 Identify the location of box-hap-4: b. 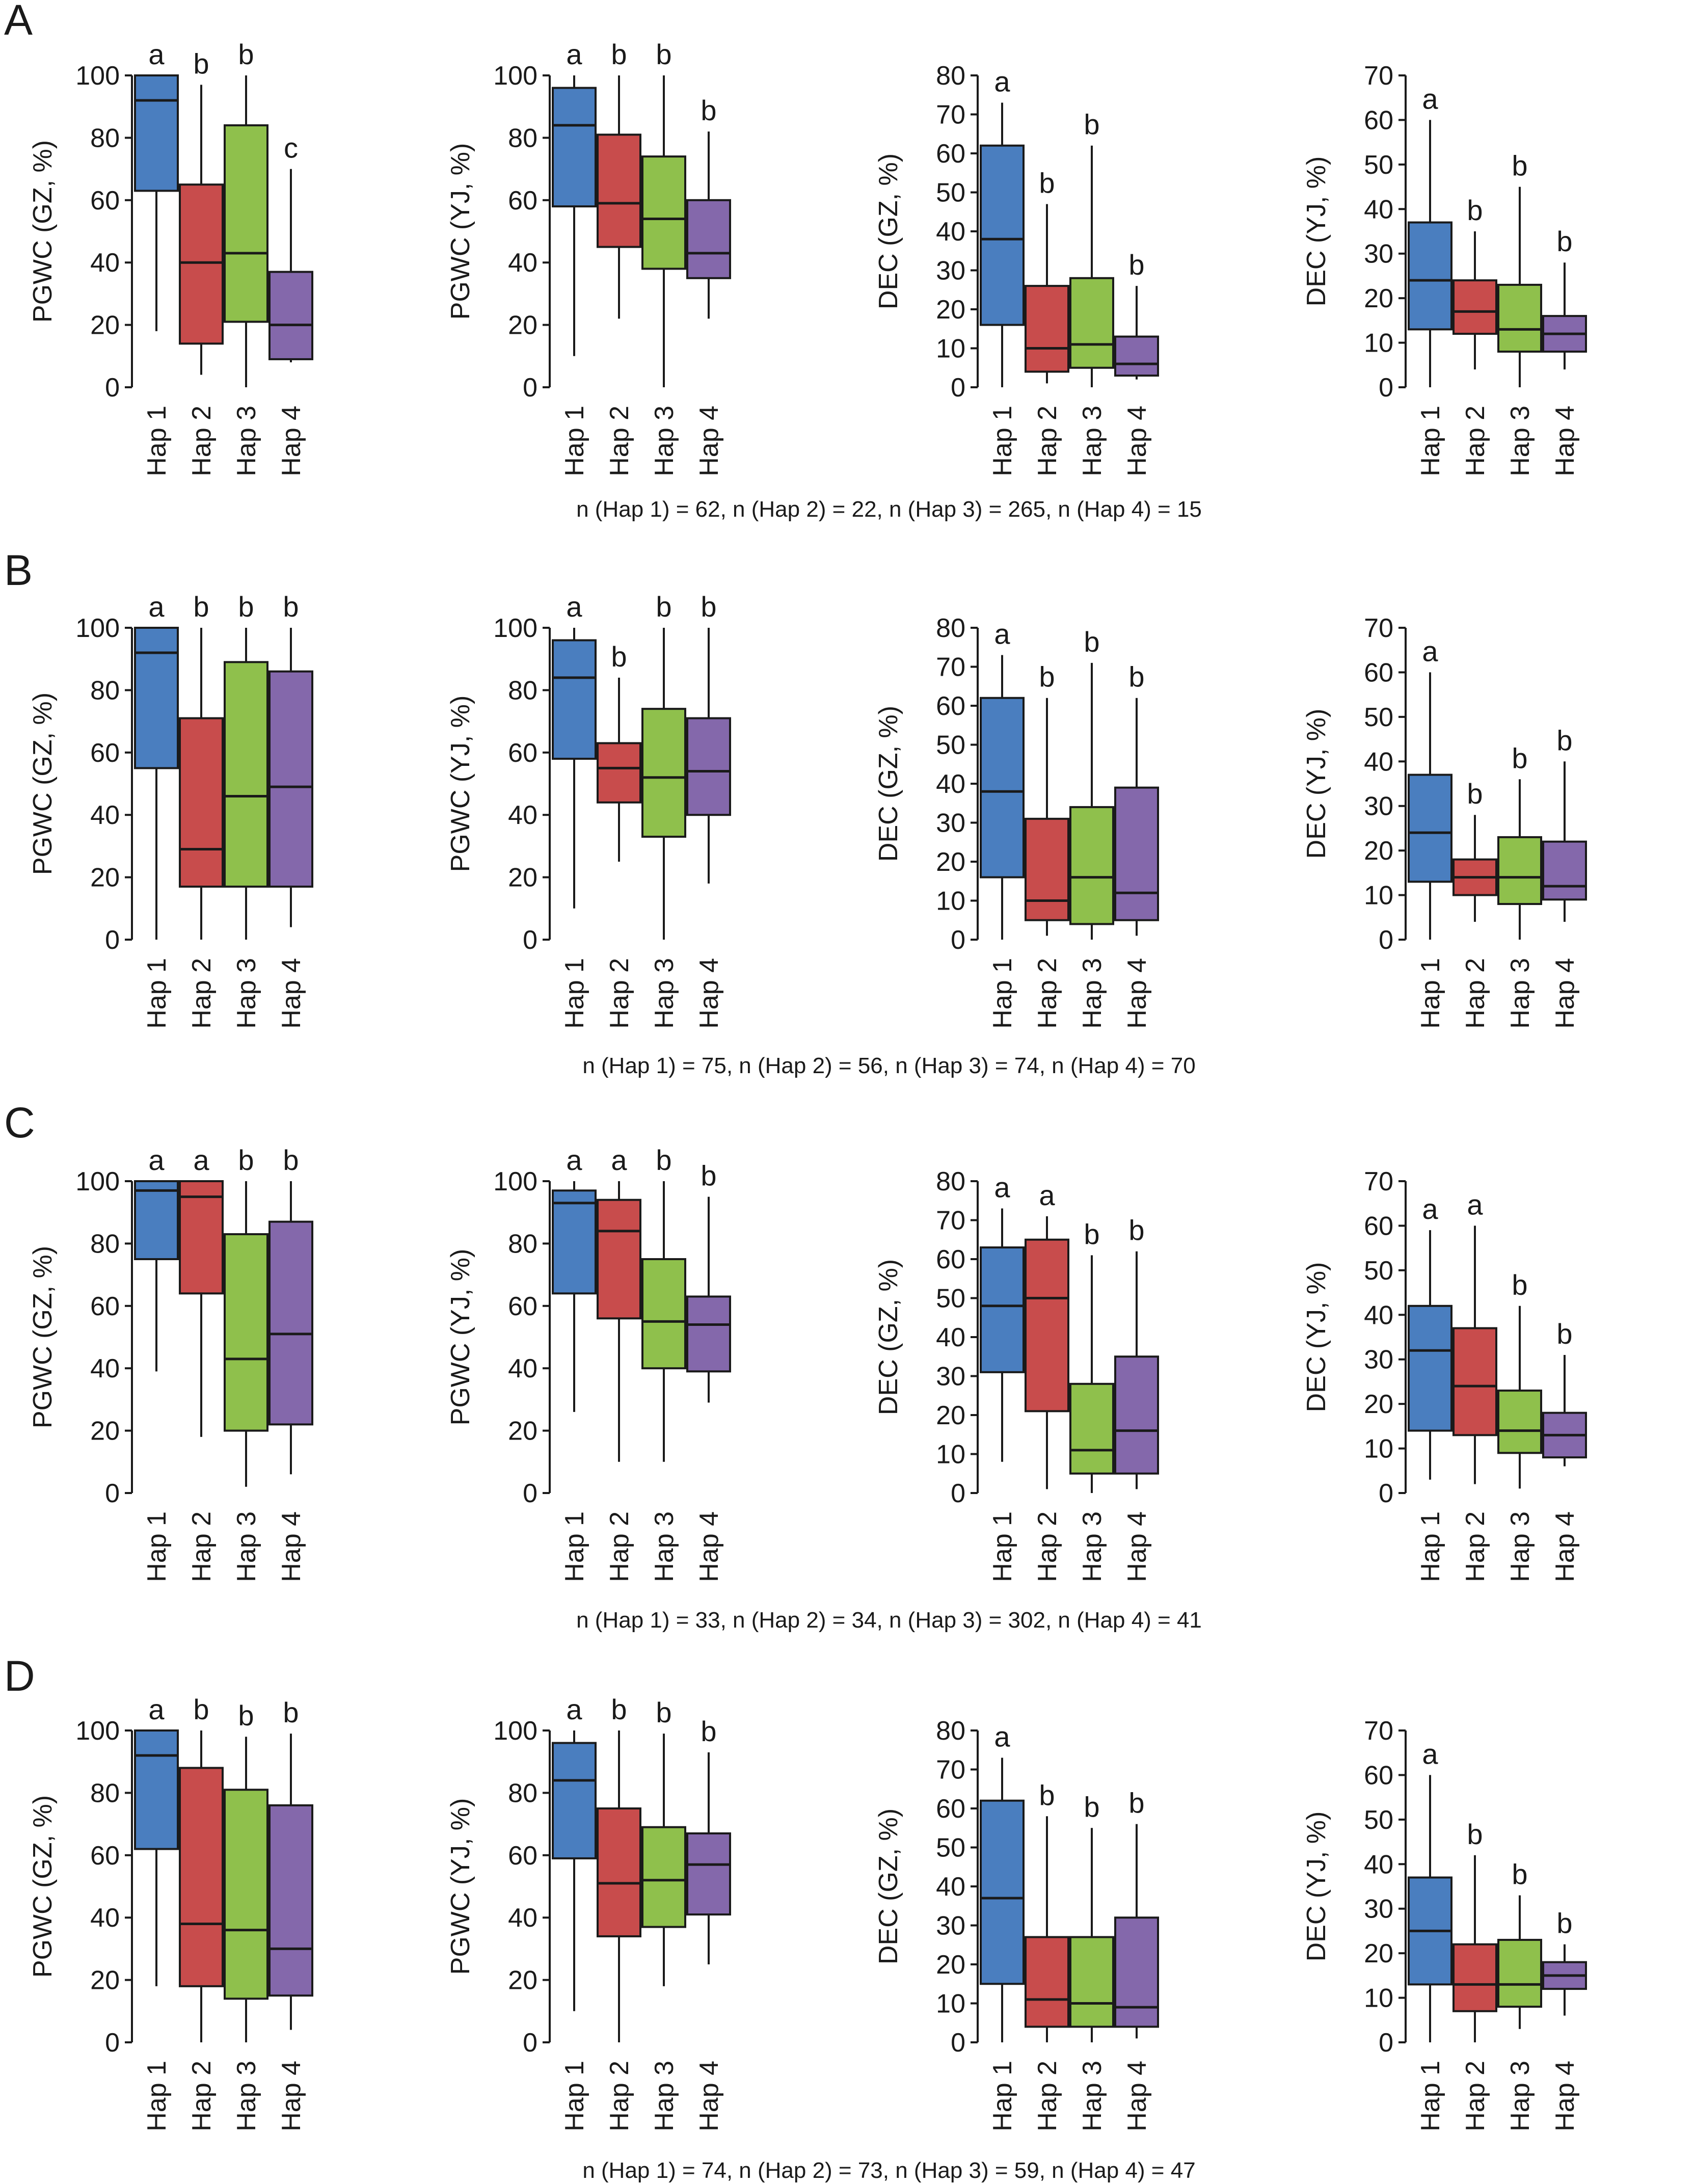
(708, 1281).